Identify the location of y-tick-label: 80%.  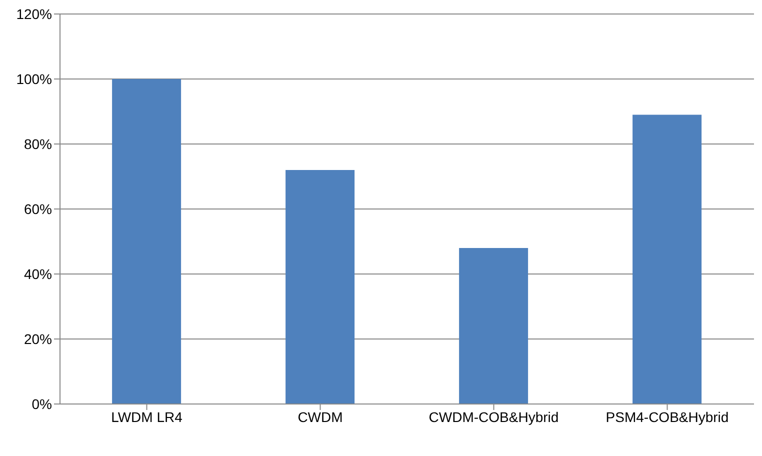
(38, 144).